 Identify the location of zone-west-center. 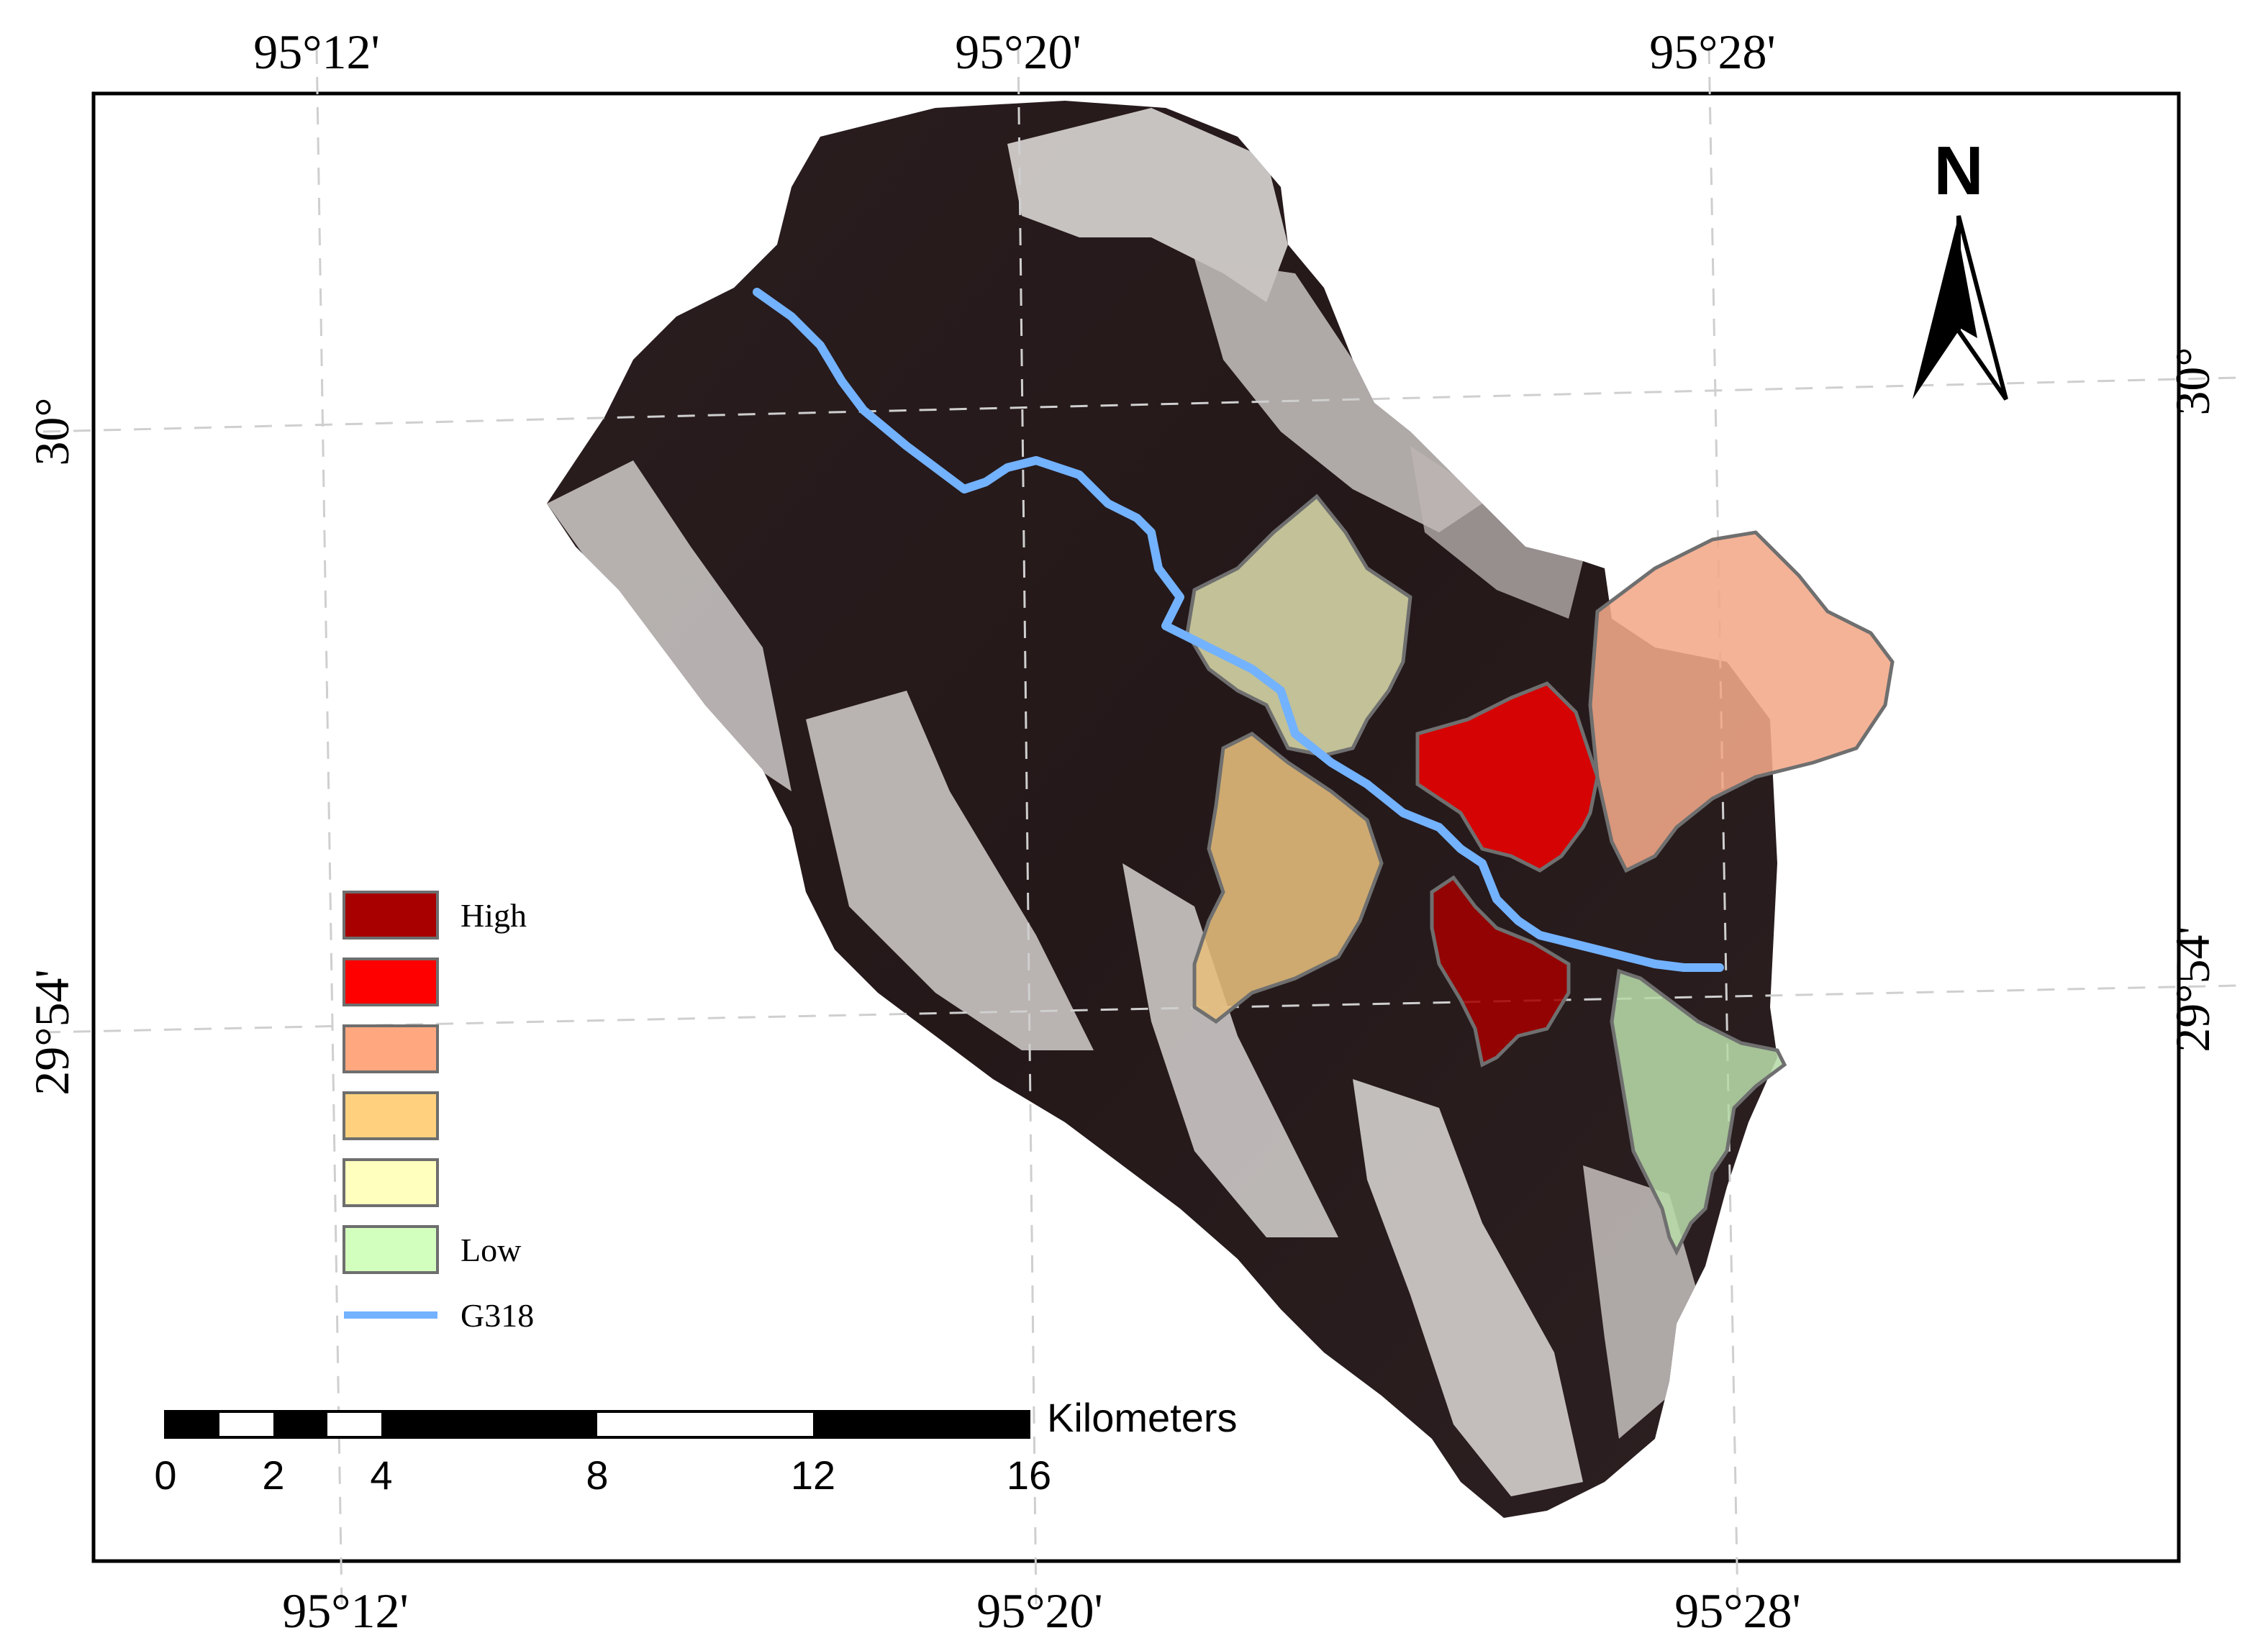
(1288, 878).